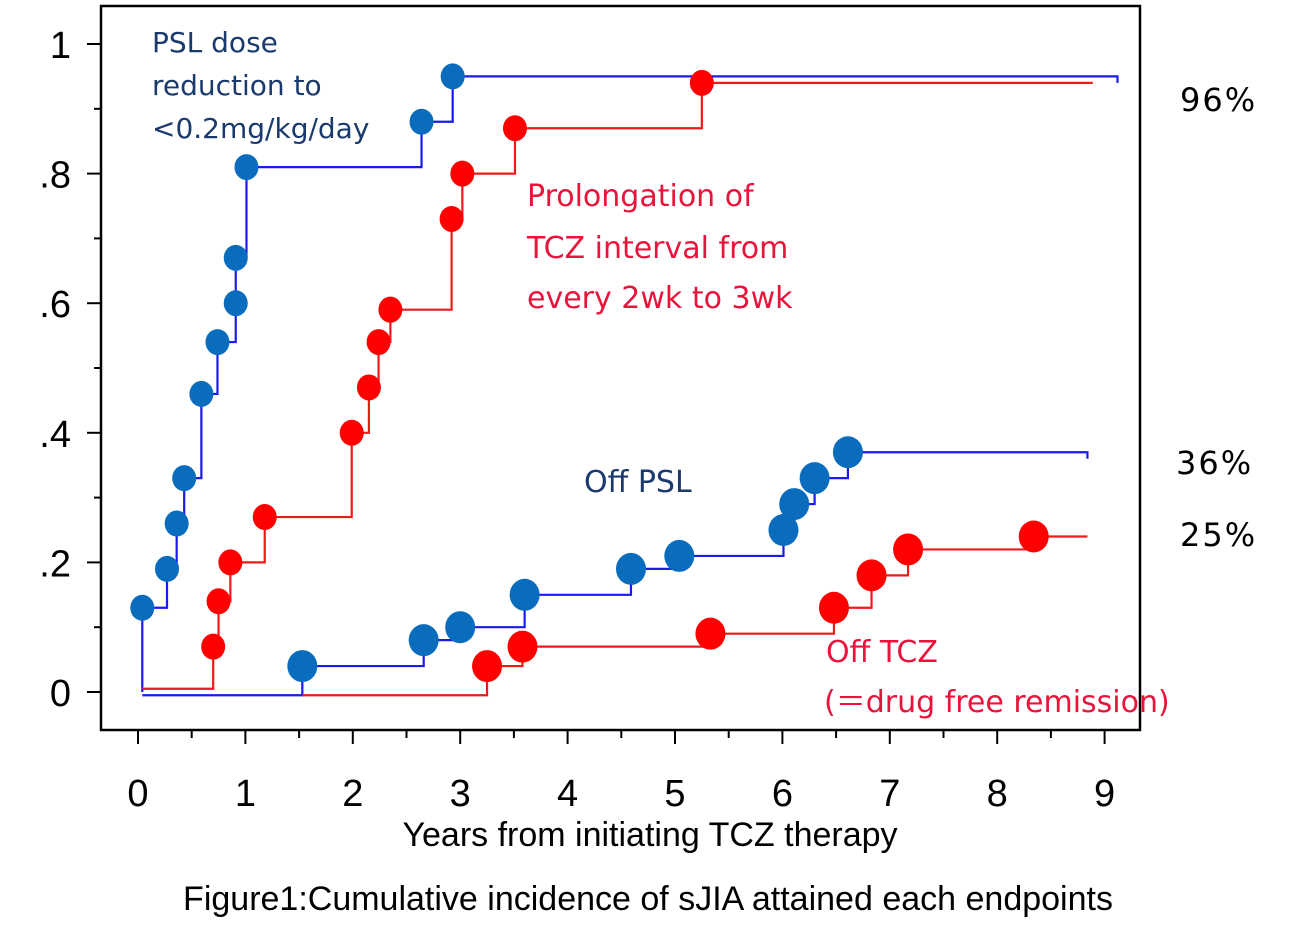  What do you see at coordinates (997, 702) in the screenshot?
I see `annotation-off-tcz-line2: (＝drug free remission)` at bounding box center [997, 702].